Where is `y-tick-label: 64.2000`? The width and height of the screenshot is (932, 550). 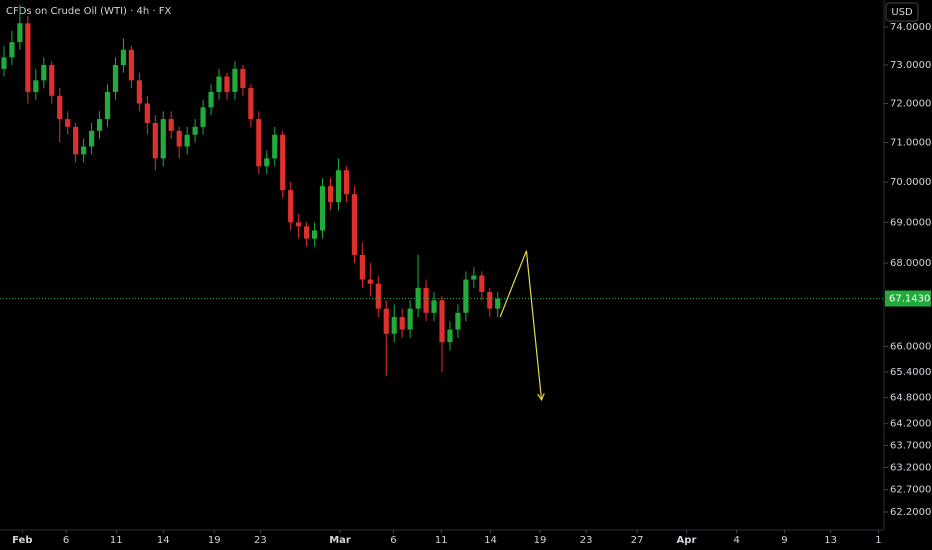
y-tick-label: 64.2000 is located at coordinates (910, 424).